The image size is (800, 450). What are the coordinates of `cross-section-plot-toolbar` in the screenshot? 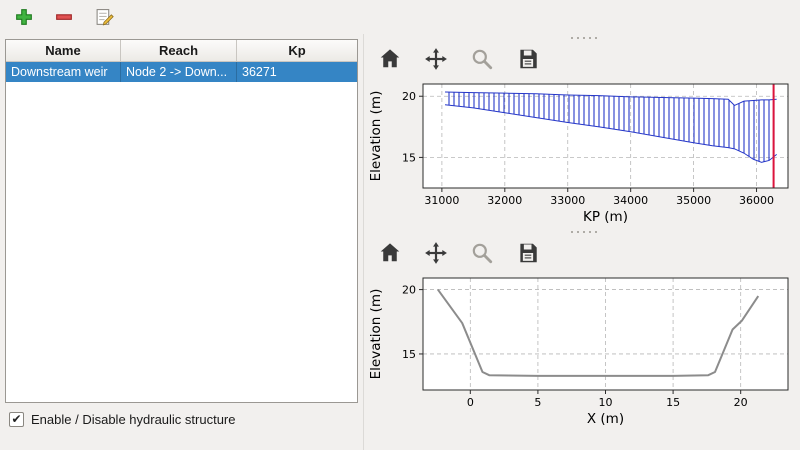 It's located at (583, 254).